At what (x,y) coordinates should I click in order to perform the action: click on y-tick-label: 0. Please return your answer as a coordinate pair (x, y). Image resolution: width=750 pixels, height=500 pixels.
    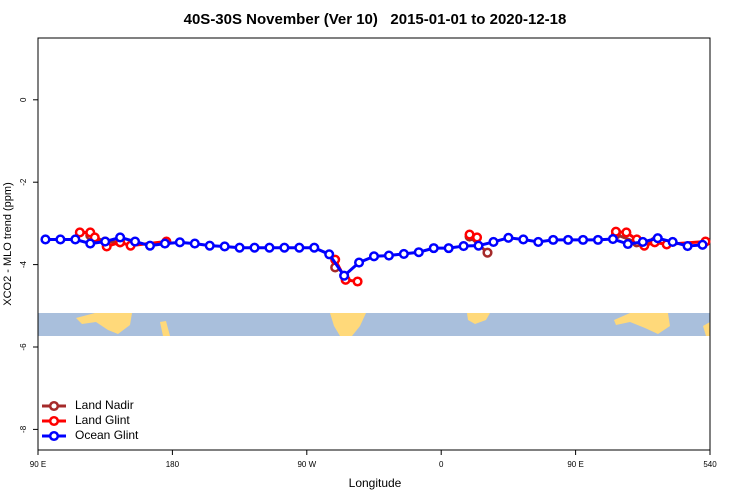
    Looking at the image, I should click on (23, 99).